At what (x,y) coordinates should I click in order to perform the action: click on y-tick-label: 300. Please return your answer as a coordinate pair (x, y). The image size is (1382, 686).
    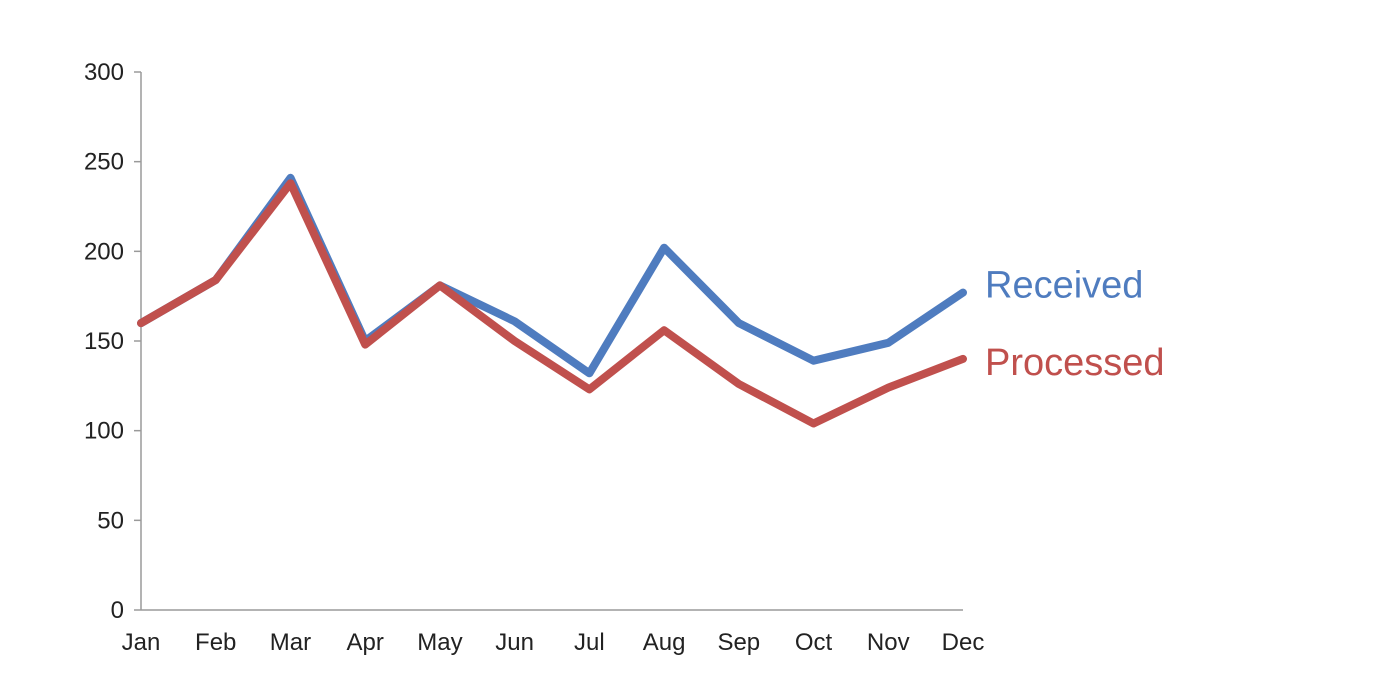
    Looking at the image, I should click on (104, 72).